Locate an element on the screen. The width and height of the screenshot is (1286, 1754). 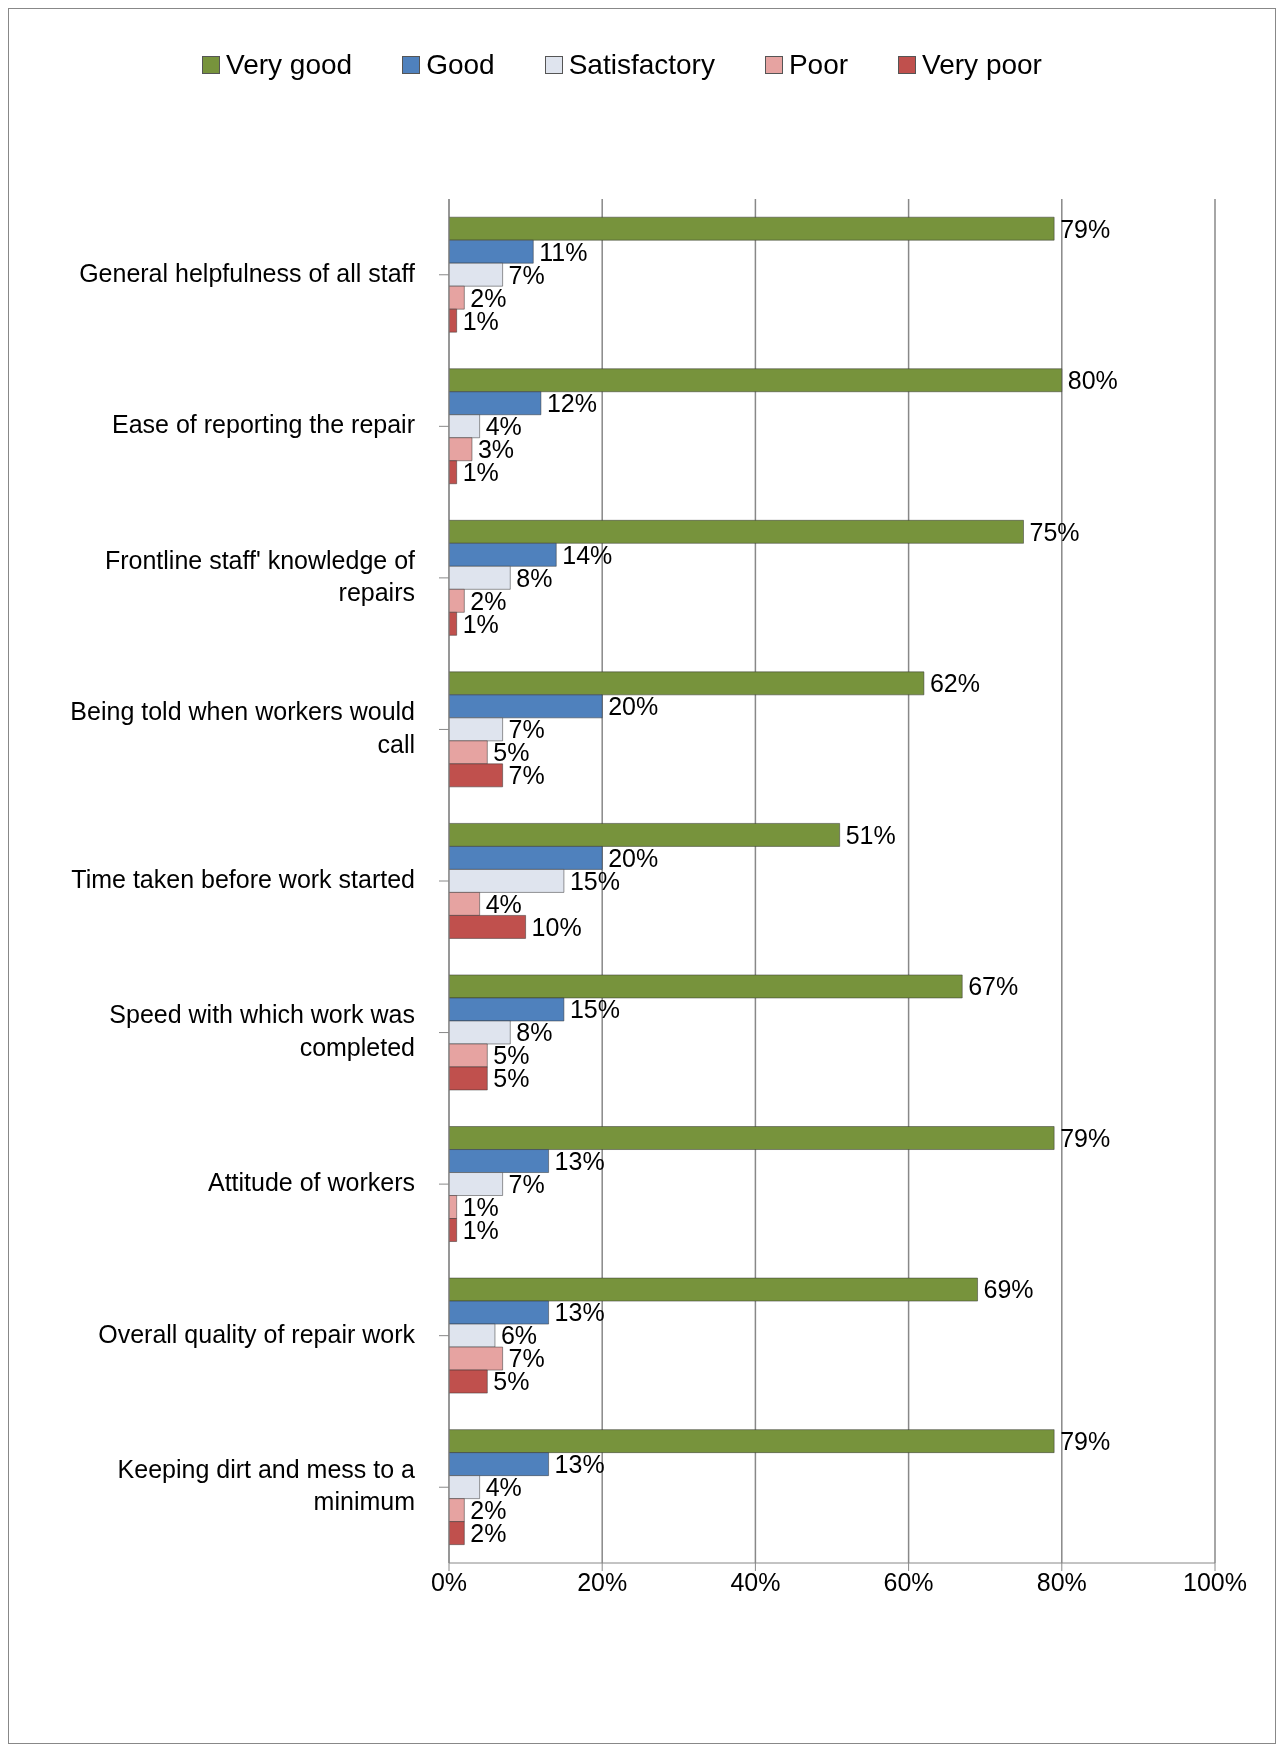
data-label: 20% is located at coordinates (633, 706).